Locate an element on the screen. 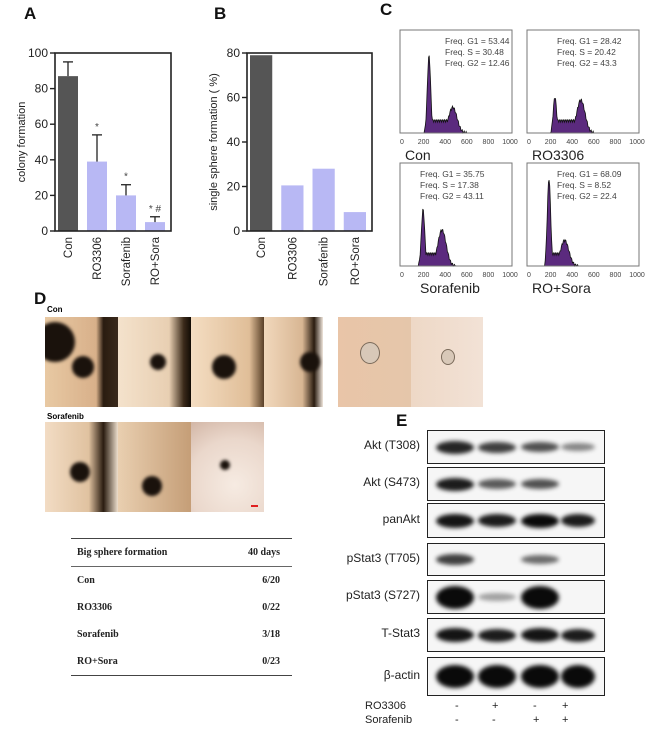  treatment-label: RO3306 is located at coordinates (385, 706).